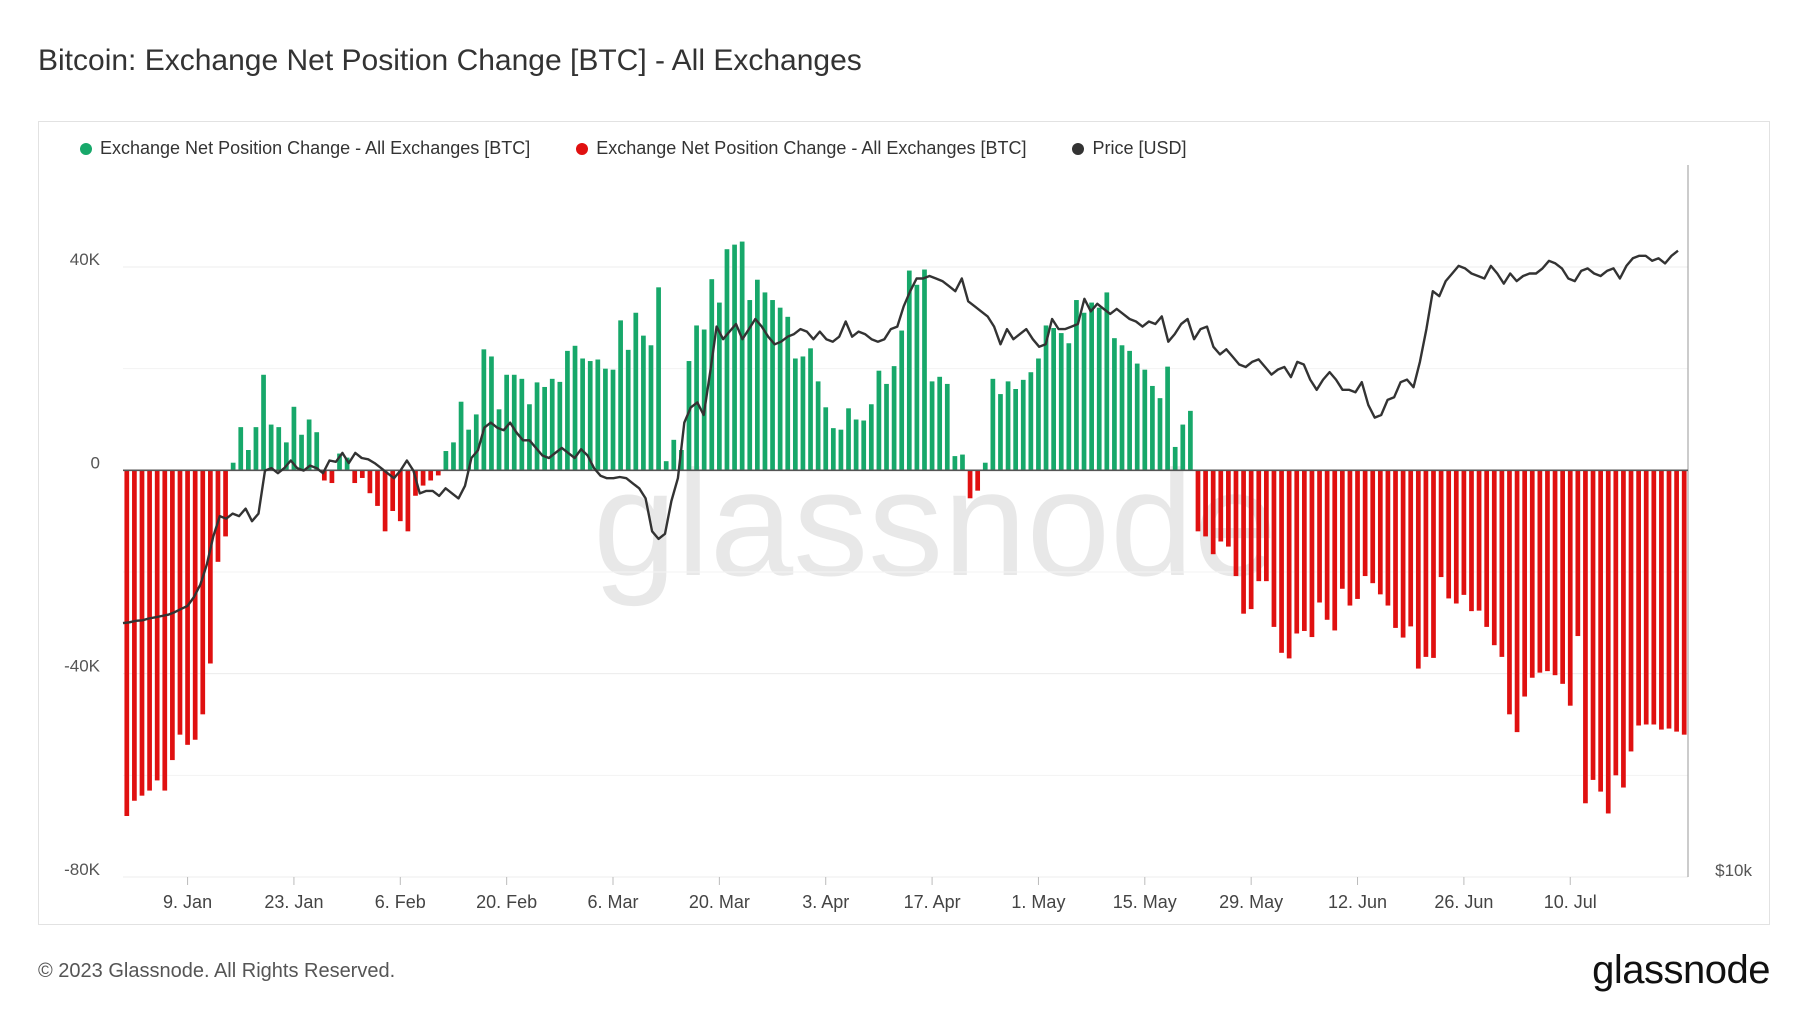 The width and height of the screenshot is (1800, 1013). What do you see at coordinates (582, 148) in the screenshot?
I see `legend-dot-red-icon` at bounding box center [582, 148].